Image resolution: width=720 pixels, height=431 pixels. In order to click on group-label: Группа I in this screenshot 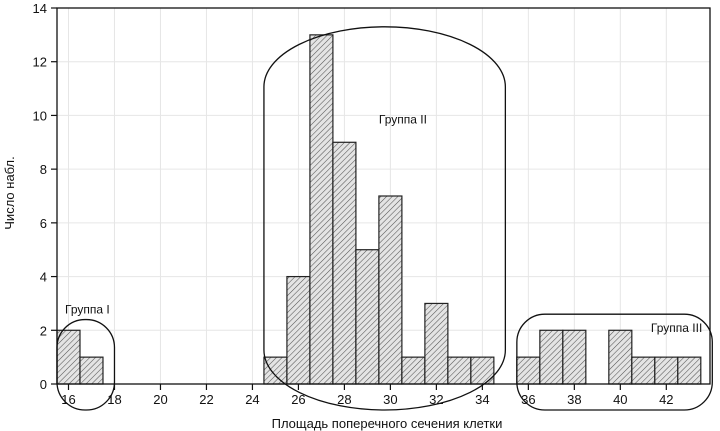, I will do `click(87, 310)`.